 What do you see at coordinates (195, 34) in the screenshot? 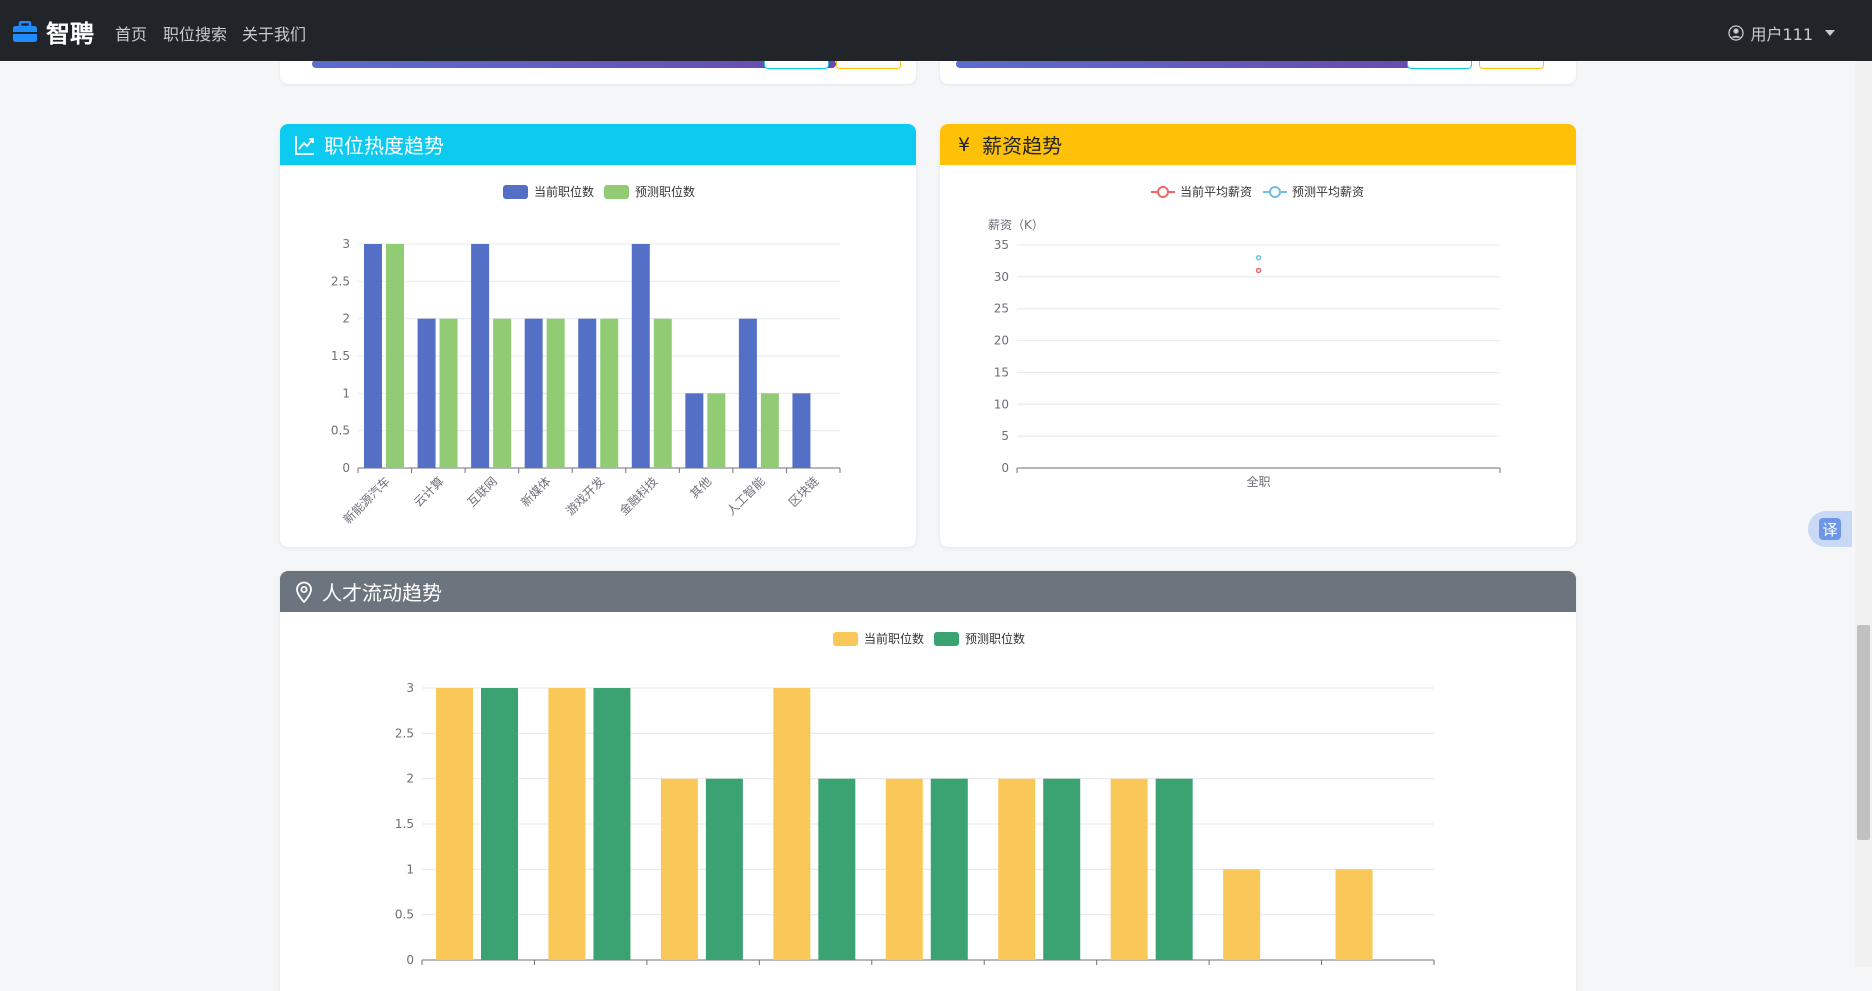
I see `nav-job-search: 职位搜索` at bounding box center [195, 34].